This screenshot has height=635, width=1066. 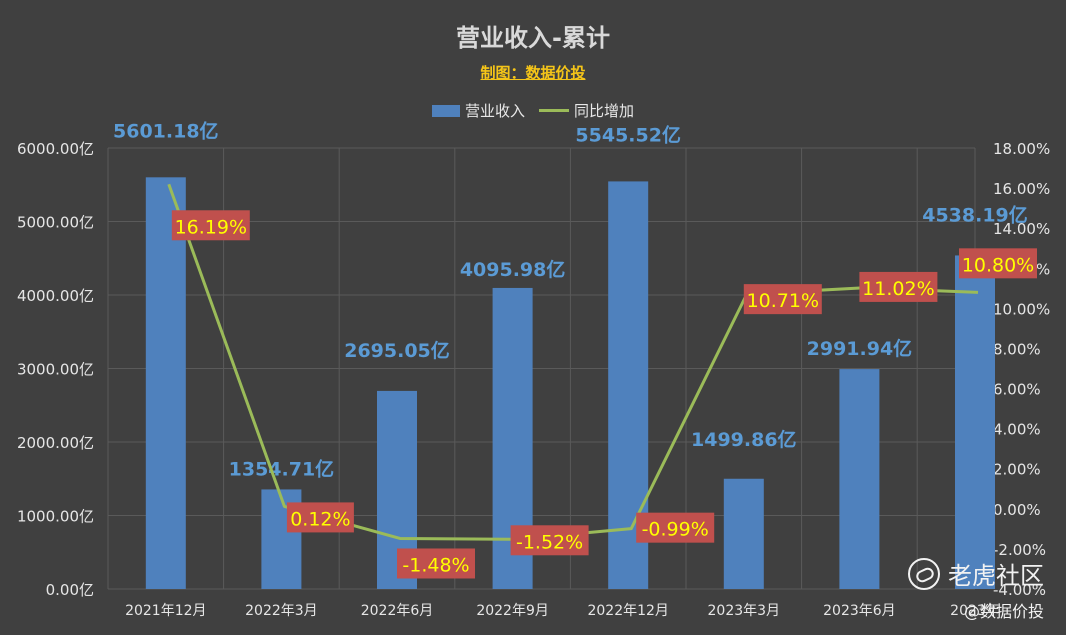 I want to click on y-right-tick-label: 8.00%, so click(x=1017, y=349).